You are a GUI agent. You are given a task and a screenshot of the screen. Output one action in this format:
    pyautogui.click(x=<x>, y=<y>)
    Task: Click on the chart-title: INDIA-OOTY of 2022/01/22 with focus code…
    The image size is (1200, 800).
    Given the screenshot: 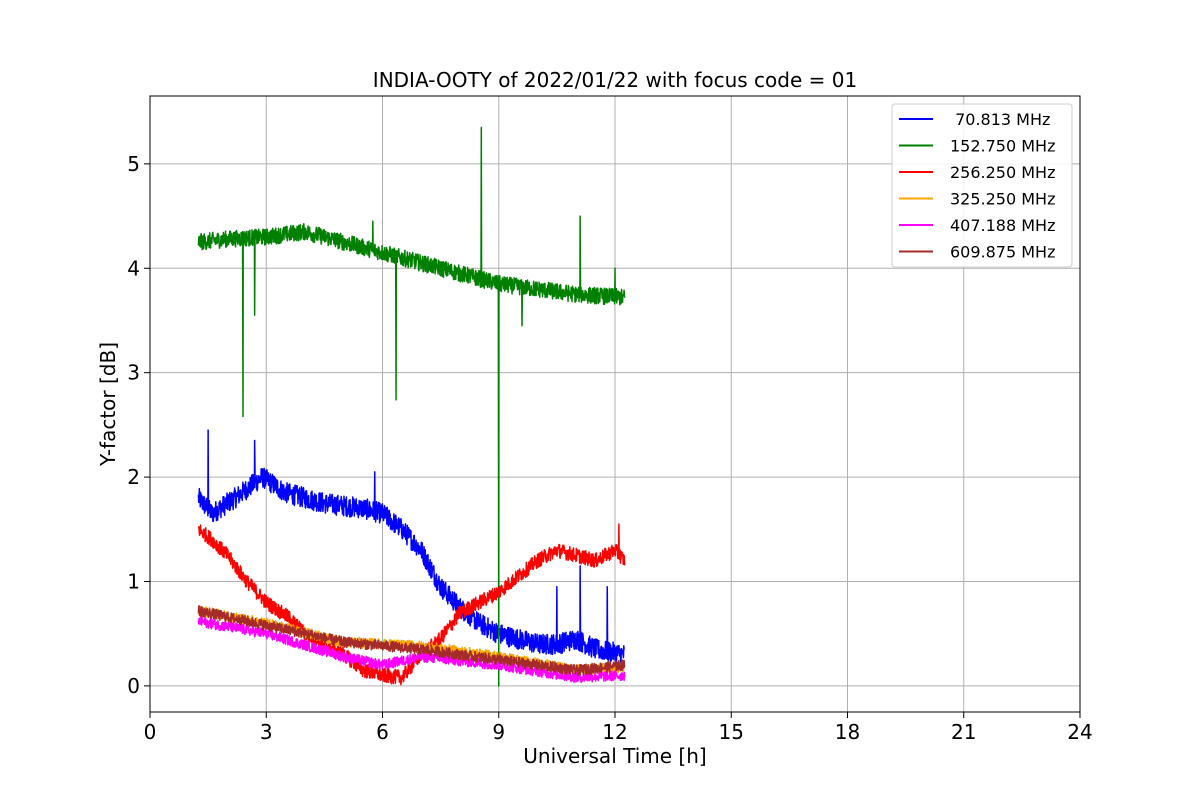 What is the action you would take?
    pyautogui.click(x=615, y=80)
    